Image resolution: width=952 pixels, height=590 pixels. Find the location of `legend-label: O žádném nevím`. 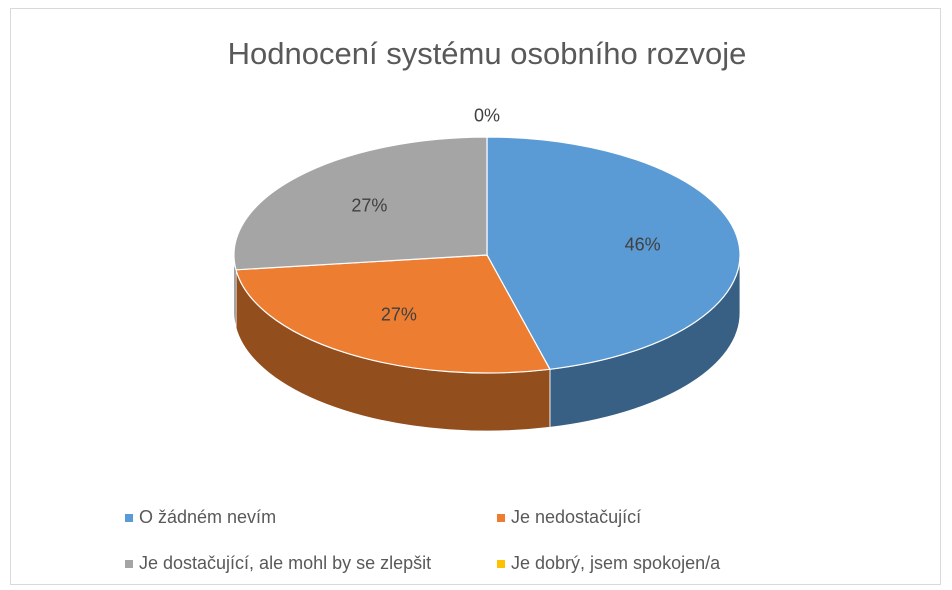

legend-label: O žádném nevím is located at coordinates (207, 517).